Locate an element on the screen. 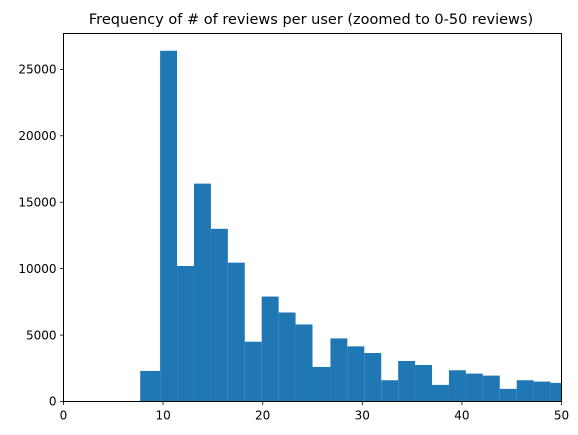 This screenshot has height=435, width=578. x-tick-label: 0 is located at coordinates (64, 416).